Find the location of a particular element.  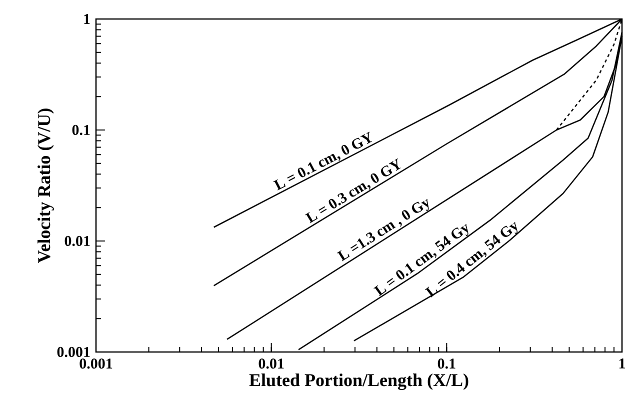

x-tick-label: 0.001 is located at coordinates (96, 363).